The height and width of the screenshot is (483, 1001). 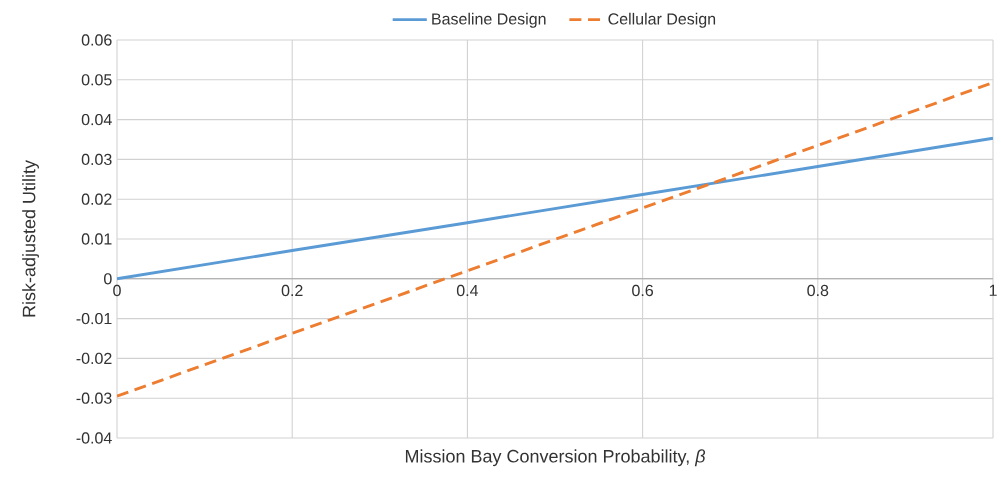 I want to click on x-tick-label: 1, so click(x=993, y=290).